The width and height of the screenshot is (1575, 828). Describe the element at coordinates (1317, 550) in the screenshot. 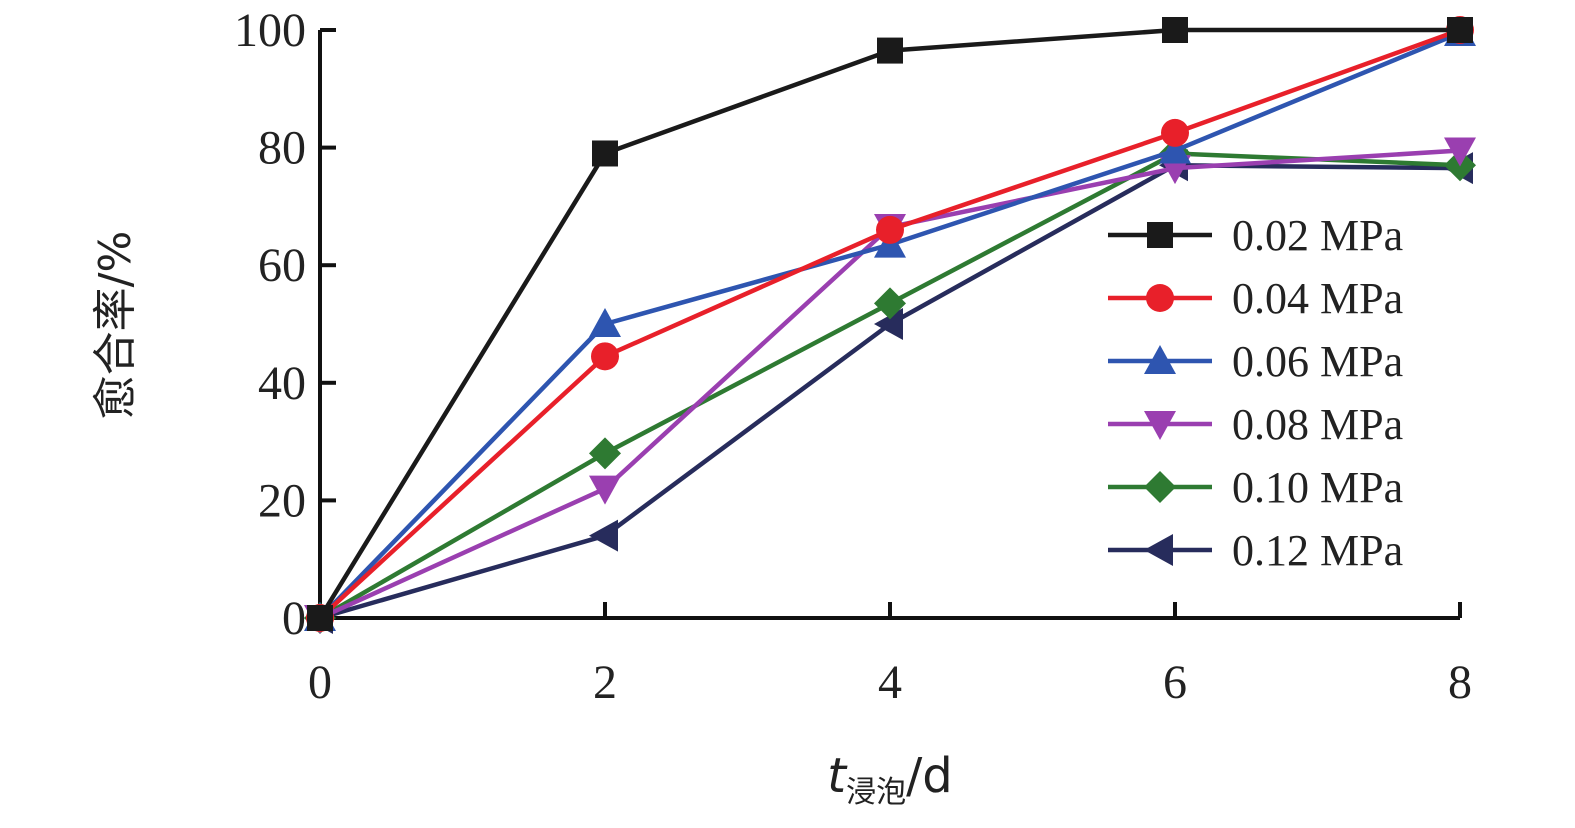

I see `legend-label: 0.12 MPa` at that location.